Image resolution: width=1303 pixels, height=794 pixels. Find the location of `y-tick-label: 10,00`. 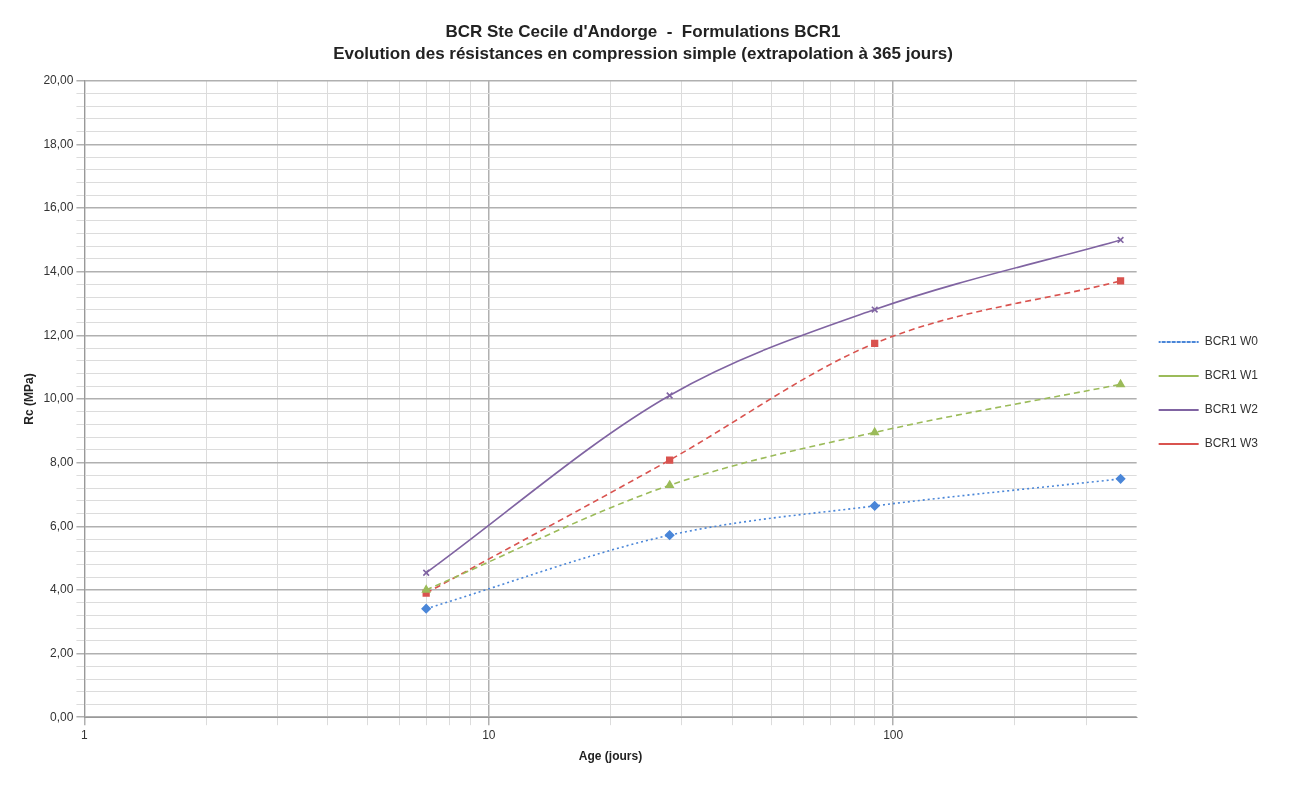

y-tick-label: 10,00 is located at coordinates (58, 398).